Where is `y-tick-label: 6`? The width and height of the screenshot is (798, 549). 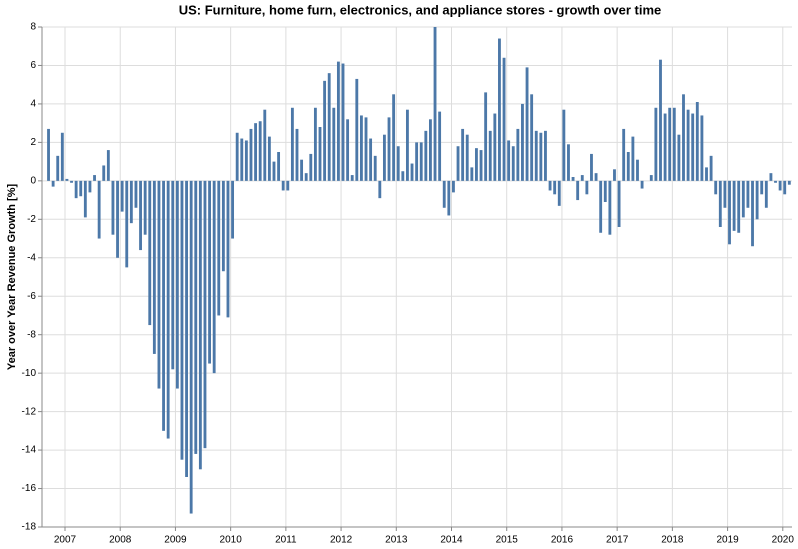 y-tick-label: 6 is located at coordinates (33, 65).